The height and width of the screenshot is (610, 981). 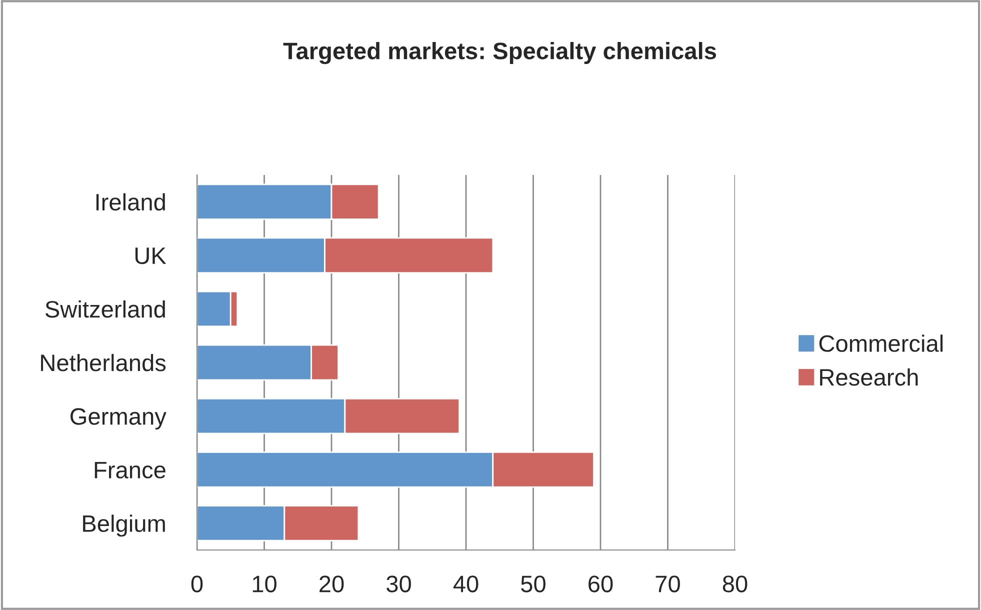 What do you see at coordinates (150, 256) in the screenshot?
I see `y-tick-label: UK` at bounding box center [150, 256].